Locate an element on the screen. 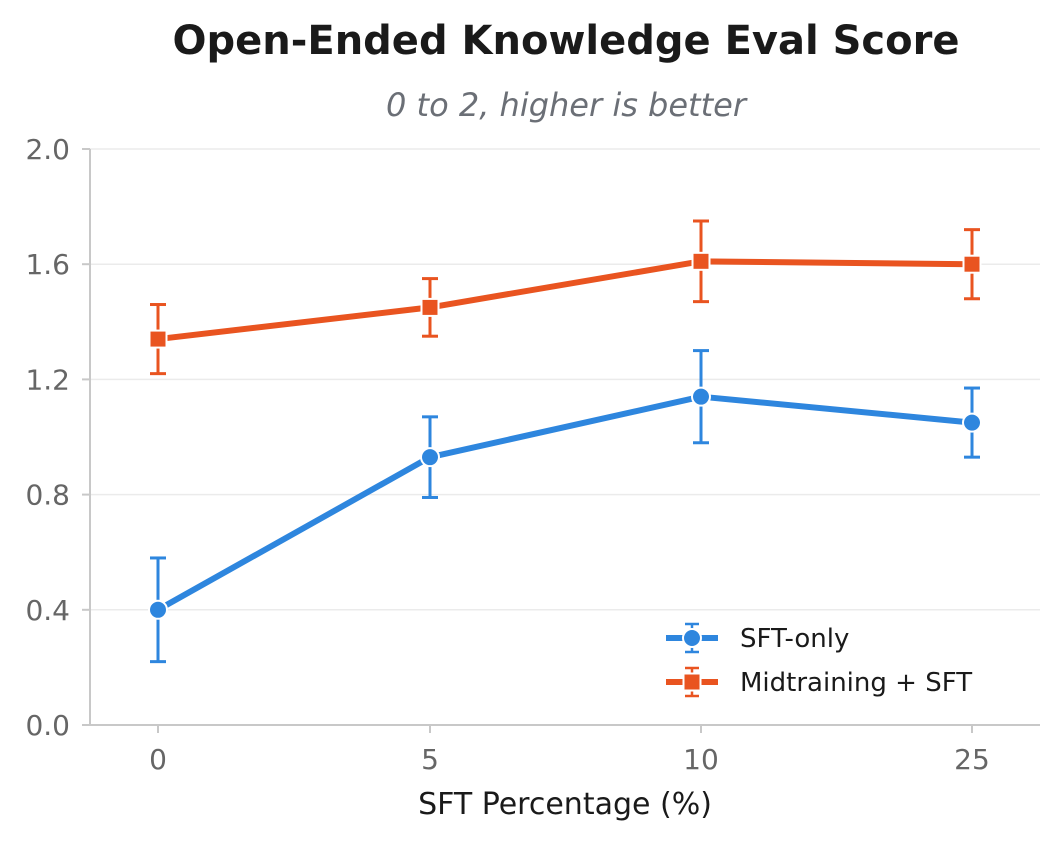 This screenshot has width=1060, height=841. legend-item: SFT-only is located at coordinates (757, 638).